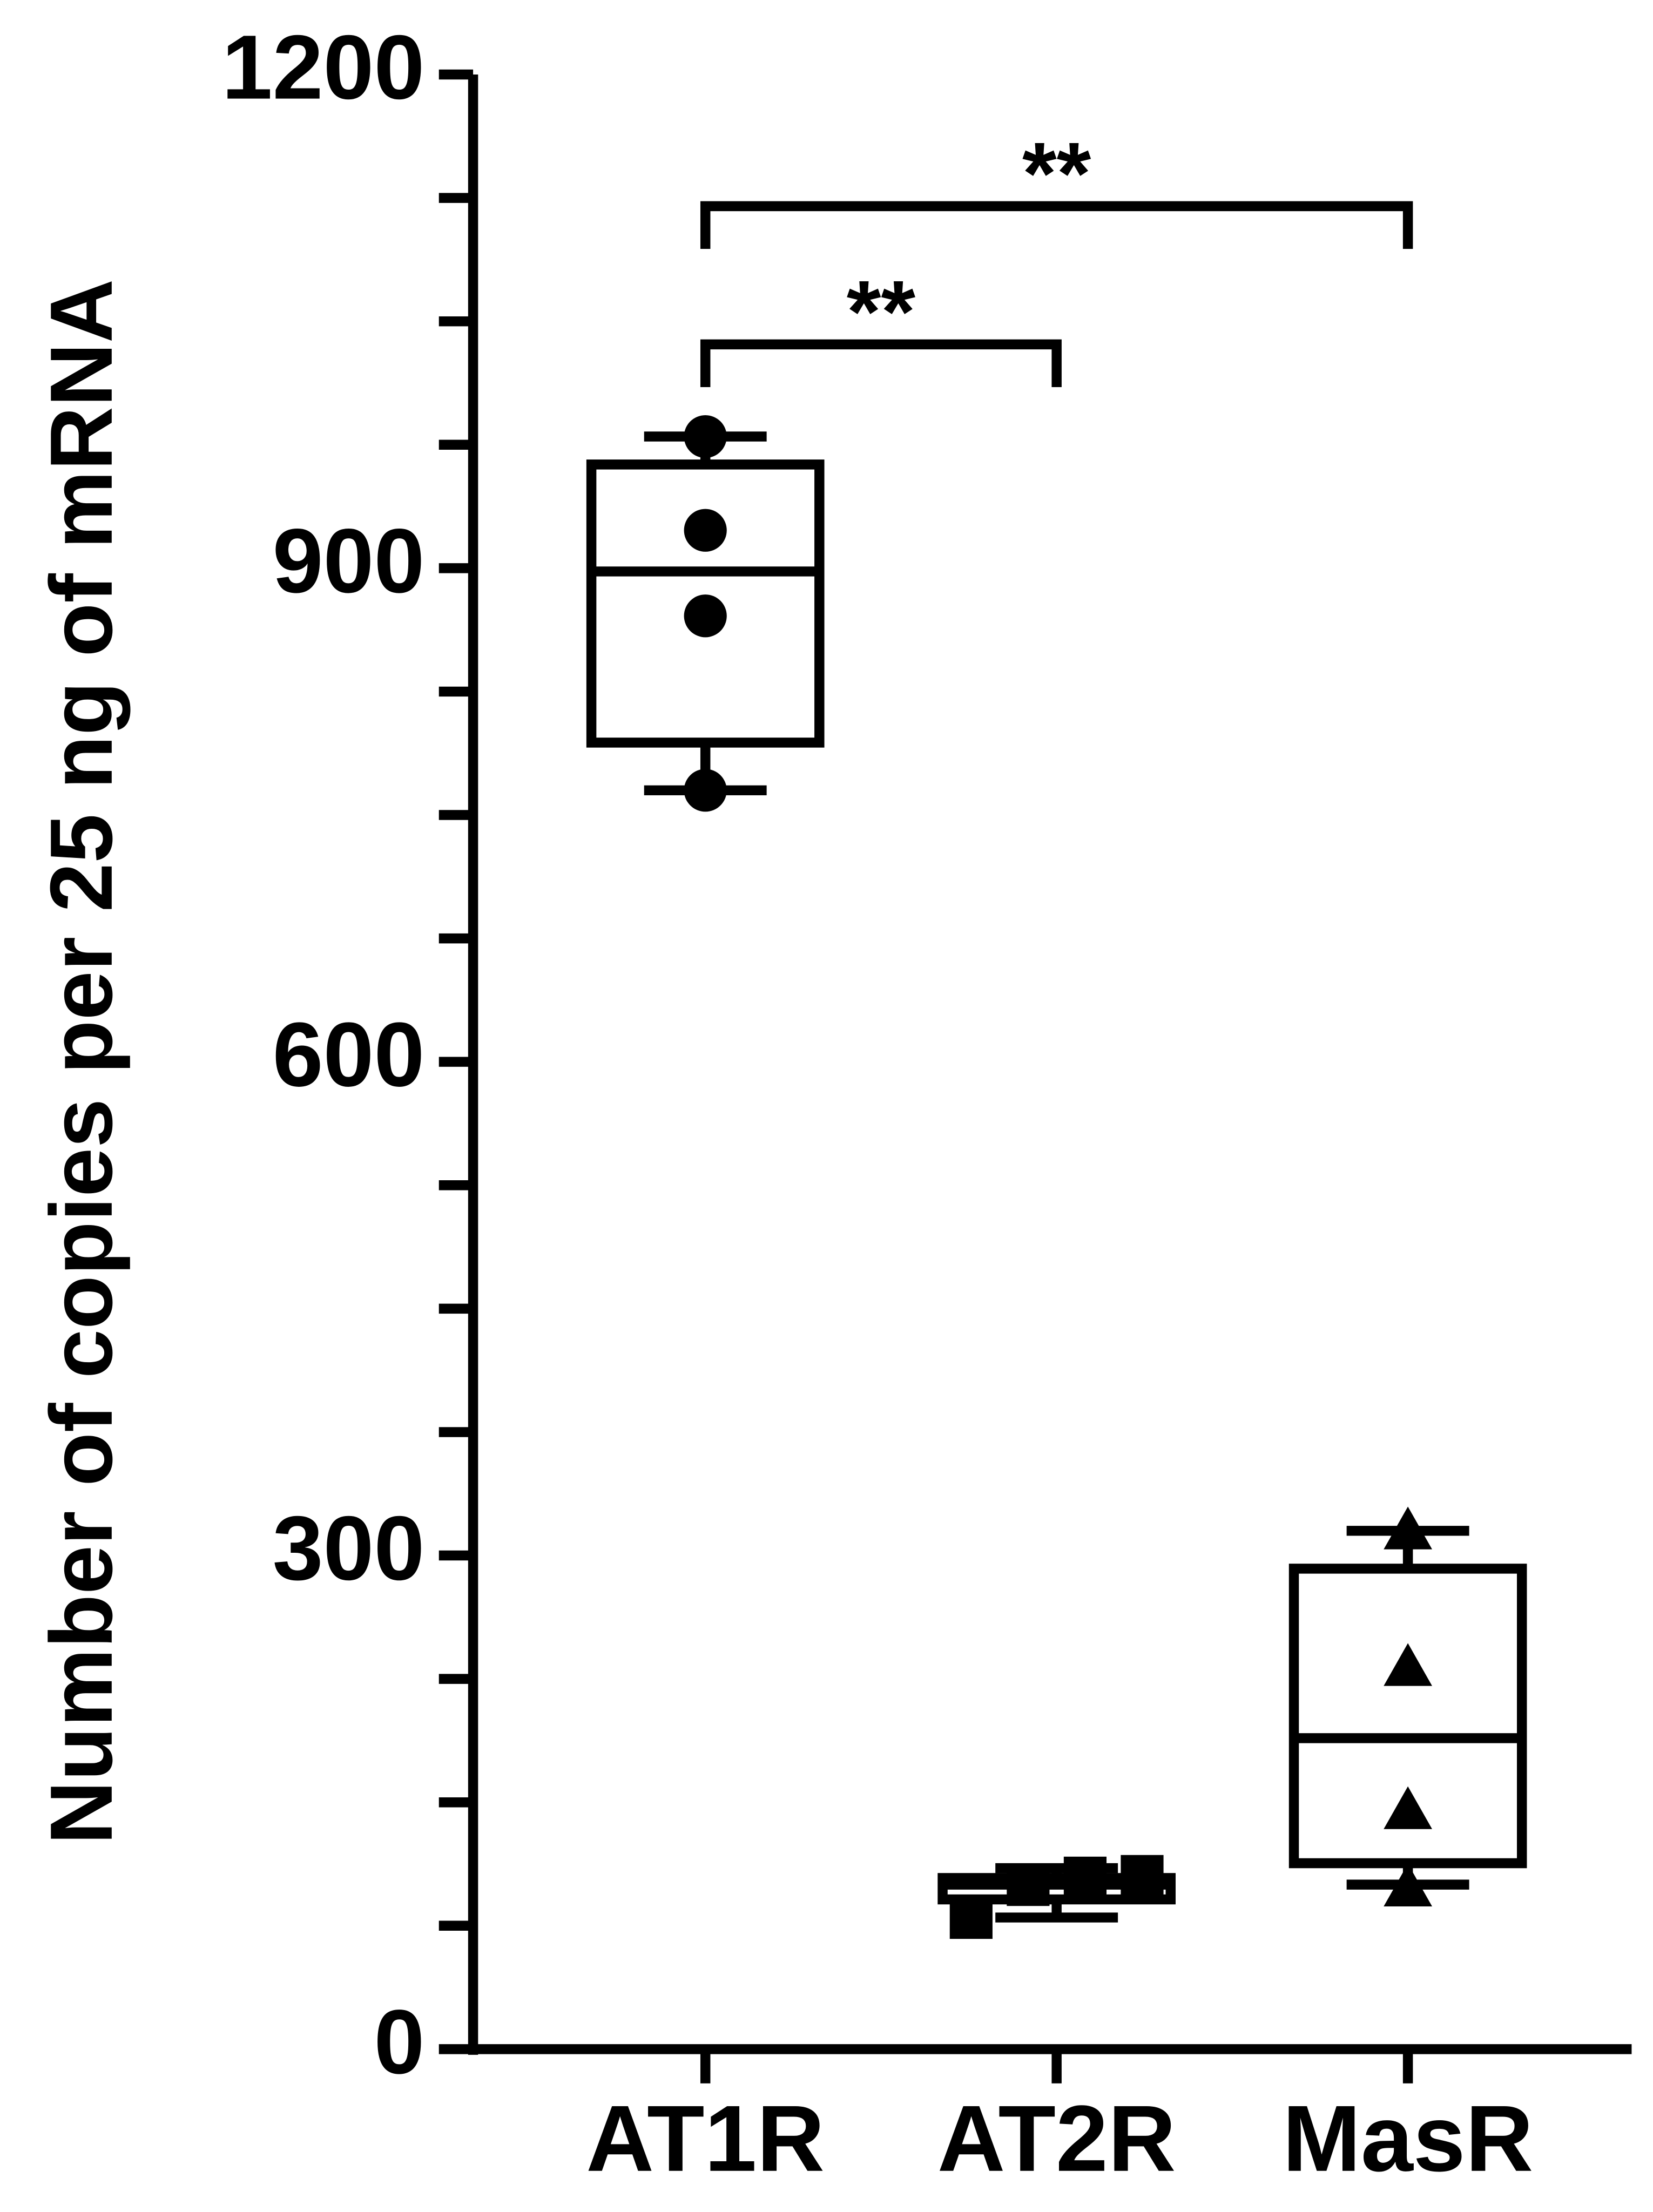 The image size is (1653, 2212). What do you see at coordinates (349, 1548) in the screenshot?
I see `y-tick-label: 300` at bounding box center [349, 1548].